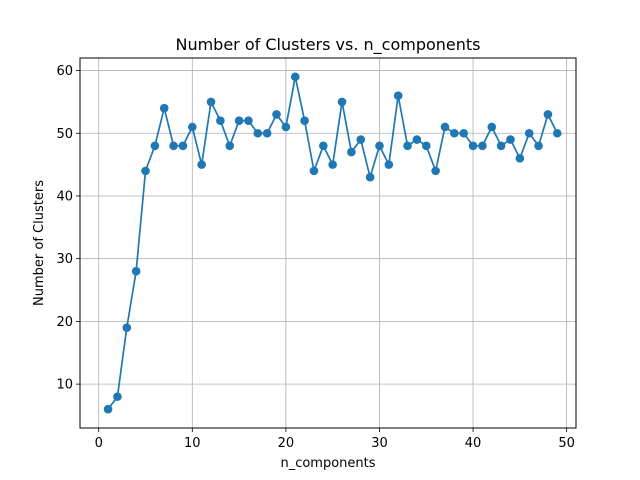  What do you see at coordinates (64, 322) in the screenshot?
I see `y-tick-label: 20` at bounding box center [64, 322].